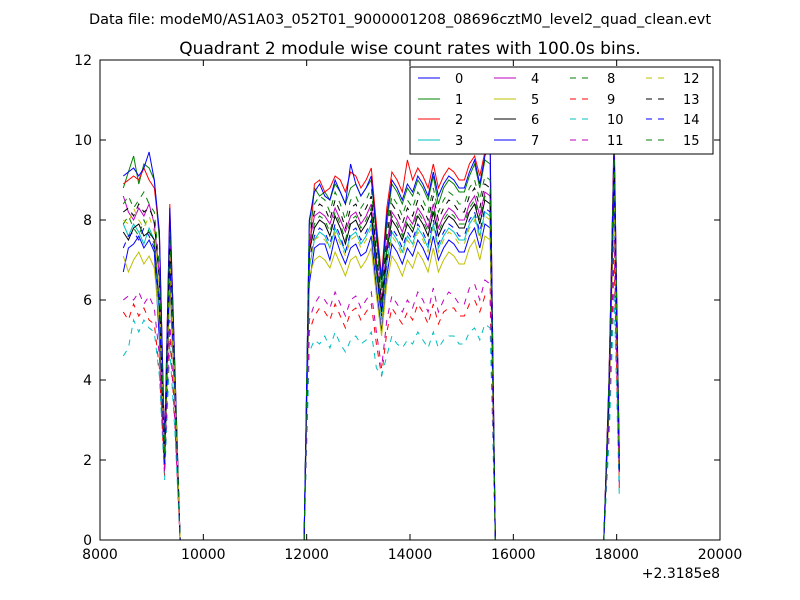 The width and height of the screenshot is (800, 600). What do you see at coordinates (611, 100) in the screenshot?
I see `legend-label: 9` at bounding box center [611, 100].